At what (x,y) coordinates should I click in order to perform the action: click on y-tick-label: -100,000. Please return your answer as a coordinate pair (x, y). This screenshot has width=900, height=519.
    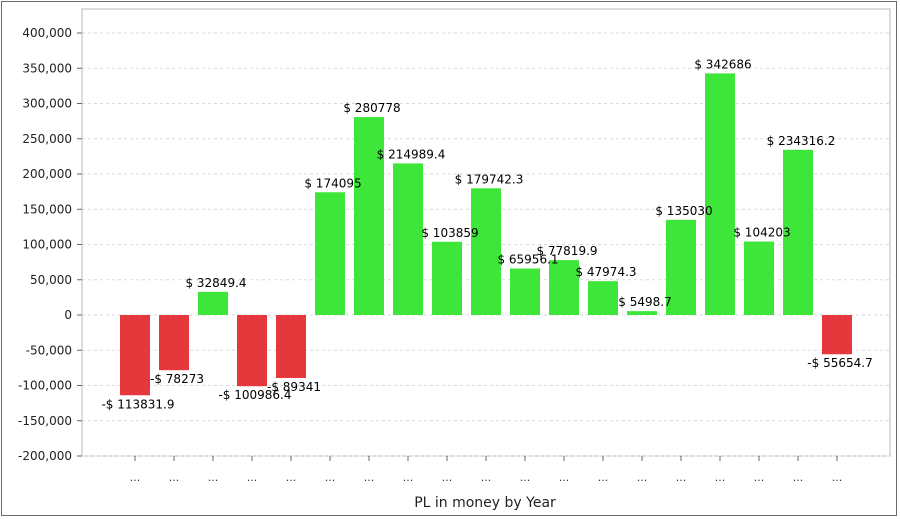
    Looking at the image, I should click on (45, 386).